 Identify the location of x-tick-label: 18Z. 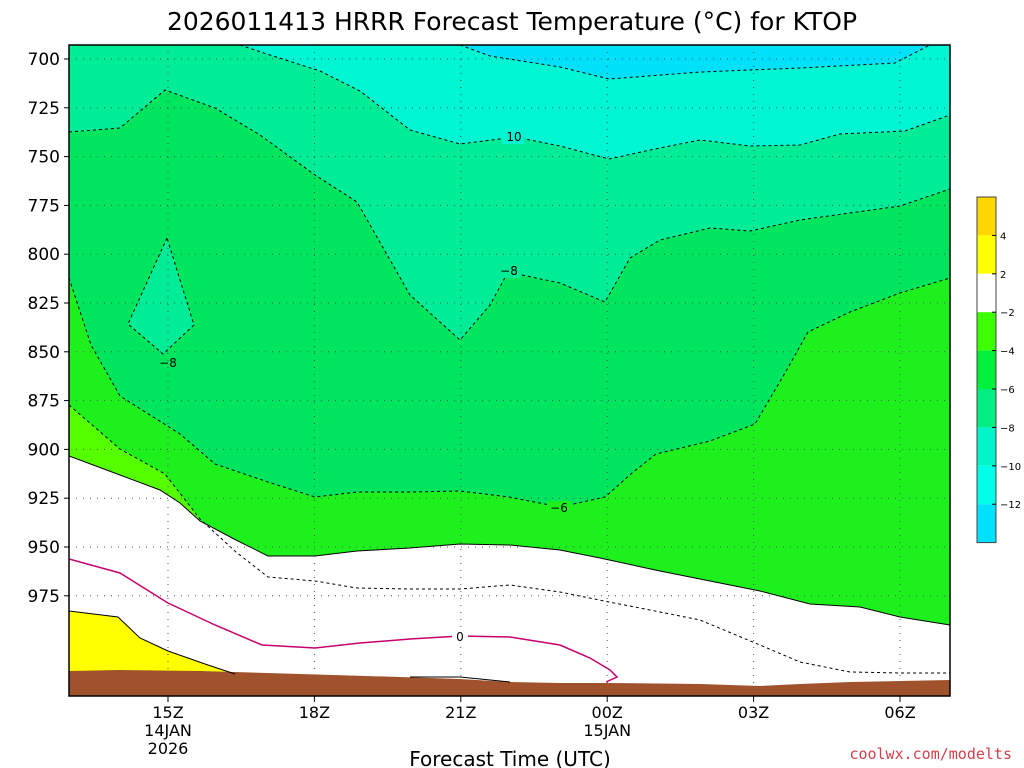
(314, 712).